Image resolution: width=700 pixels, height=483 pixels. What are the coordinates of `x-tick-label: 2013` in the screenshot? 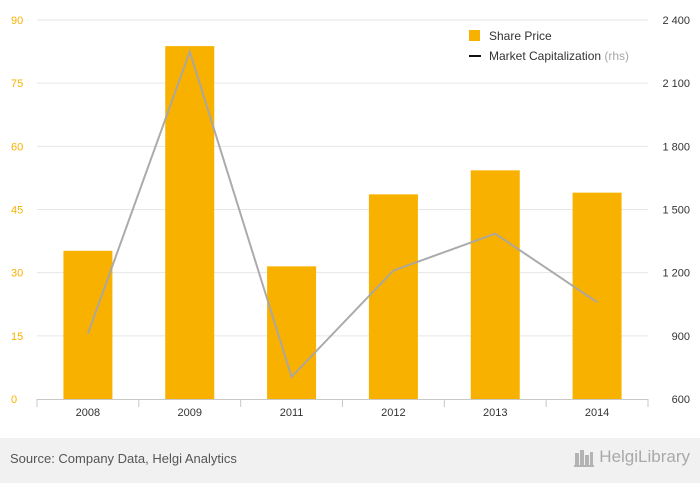 It's located at (495, 413).